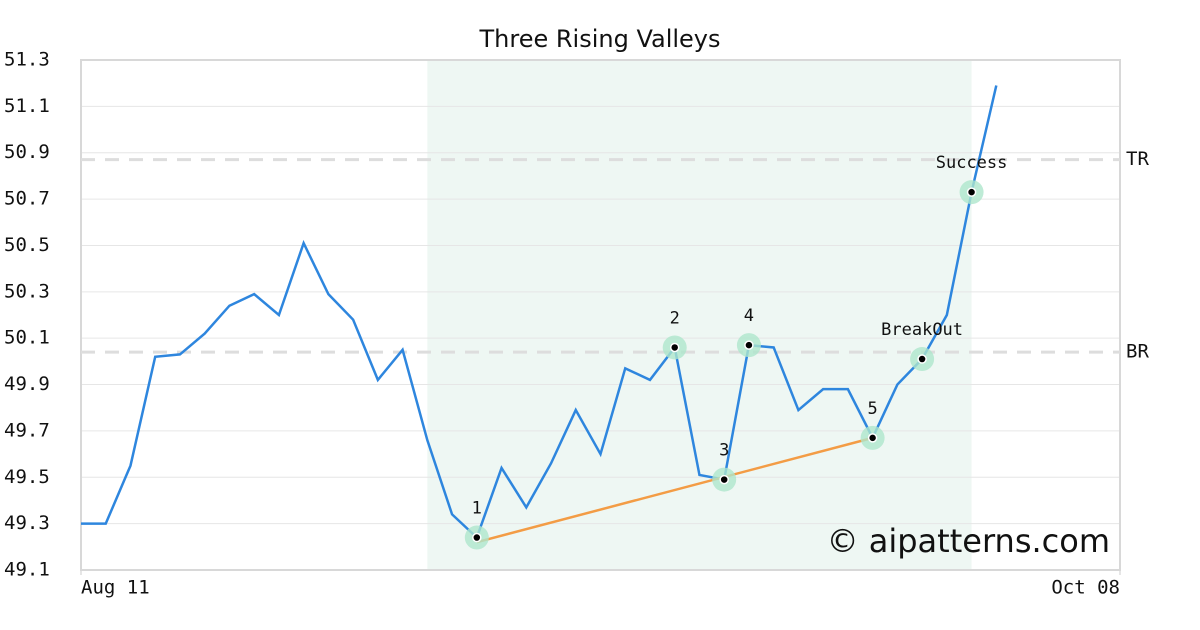  What do you see at coordinates (27, 199) in the screenshot?
I see `y-tick-label: 50.7` at bounding box center [27, 199].